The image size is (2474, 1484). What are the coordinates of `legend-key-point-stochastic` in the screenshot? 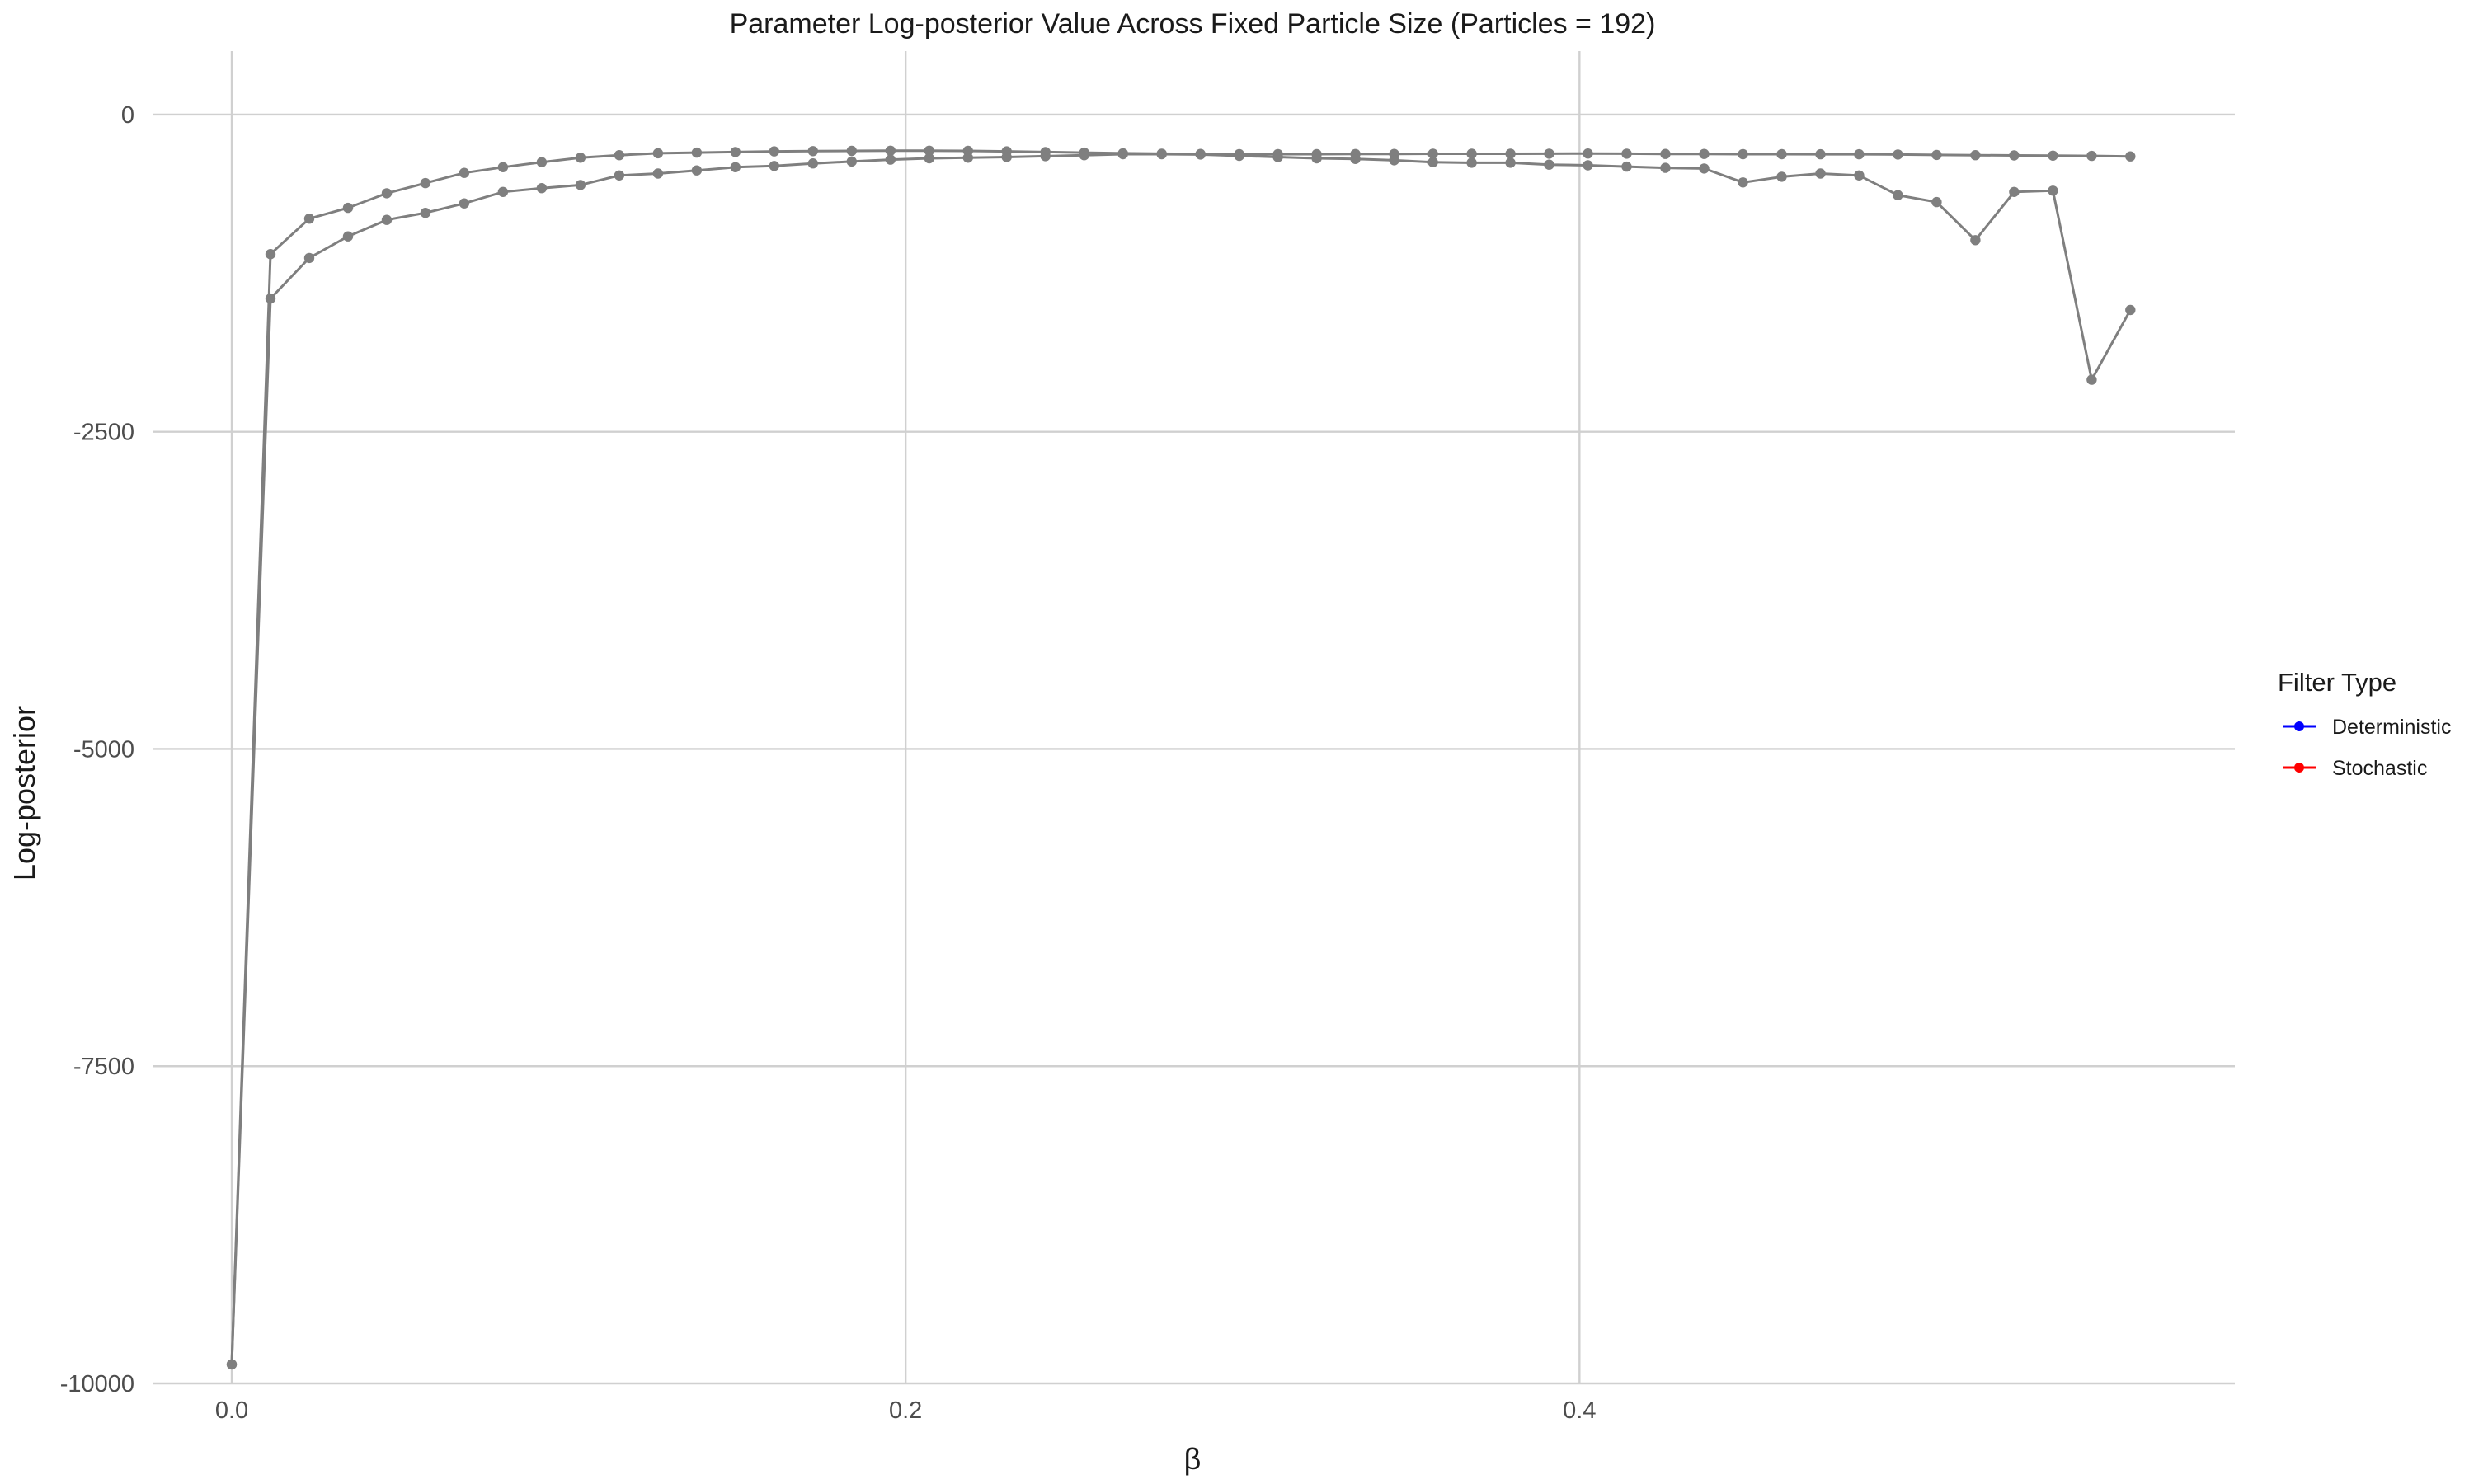 It's located at (2299, 768).